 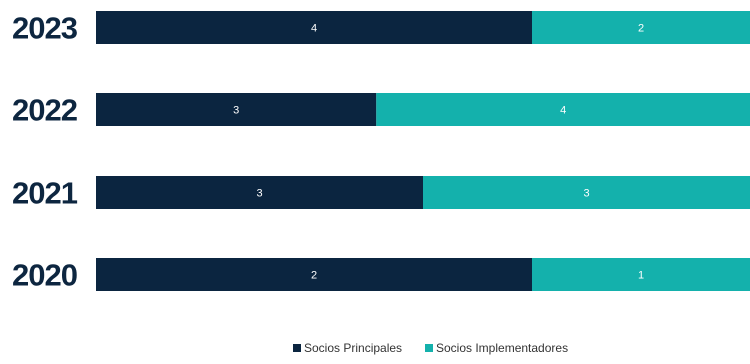 I want to click on bar-implementadores-2022, so click(x=563, y=109).